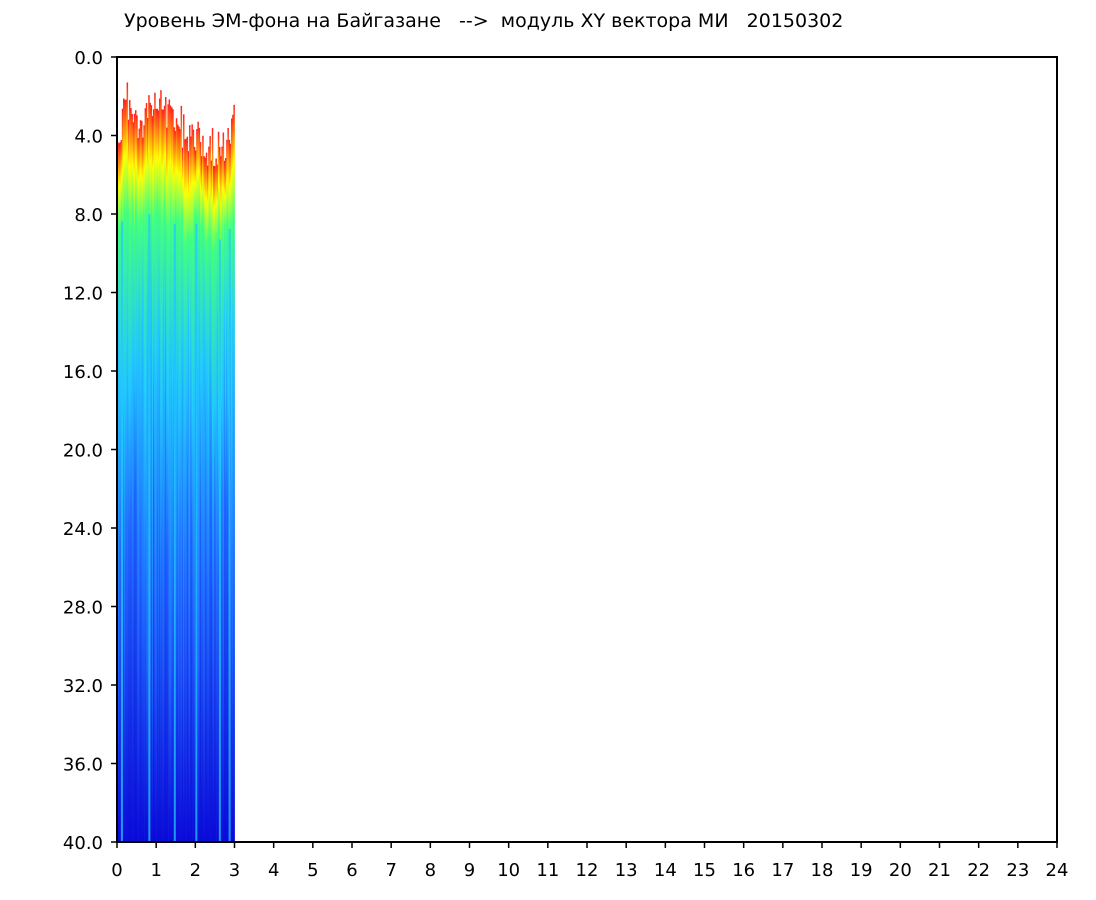 This screenshot has width=1096, height=900. I want to click on x-tick-label: 14, so click(665, 870).